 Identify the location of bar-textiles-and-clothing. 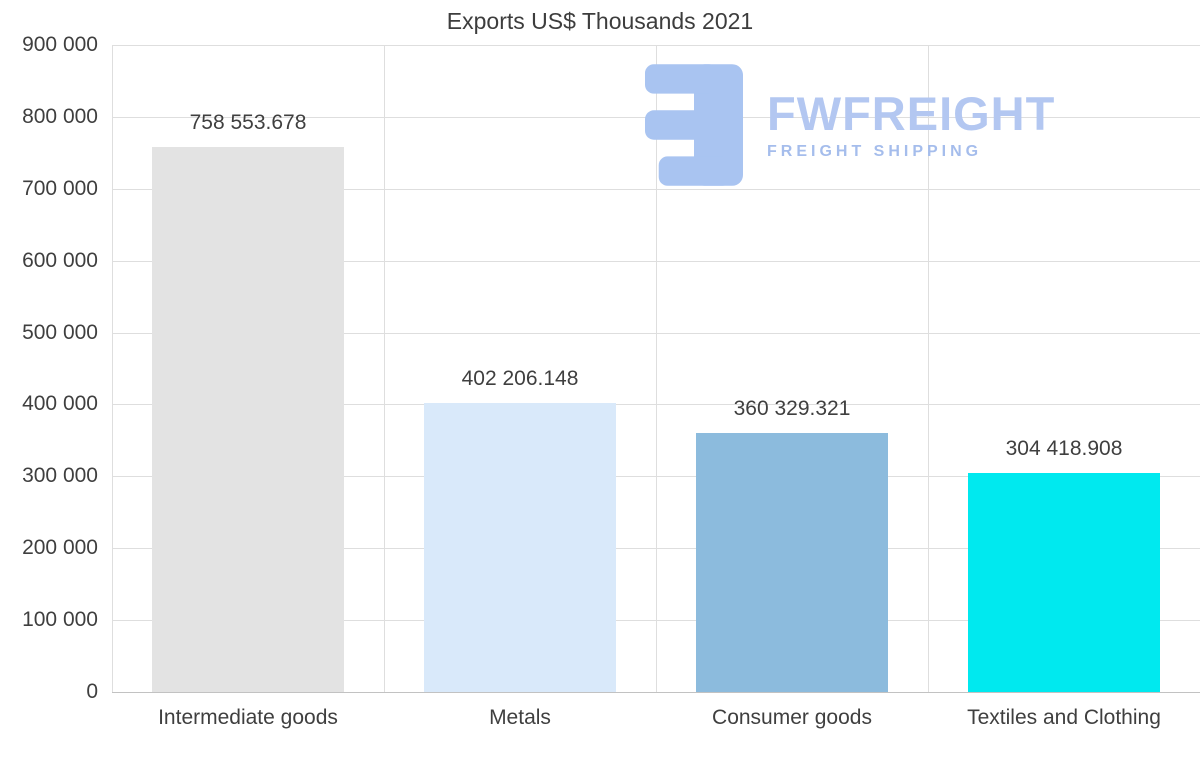
(1064, 582).